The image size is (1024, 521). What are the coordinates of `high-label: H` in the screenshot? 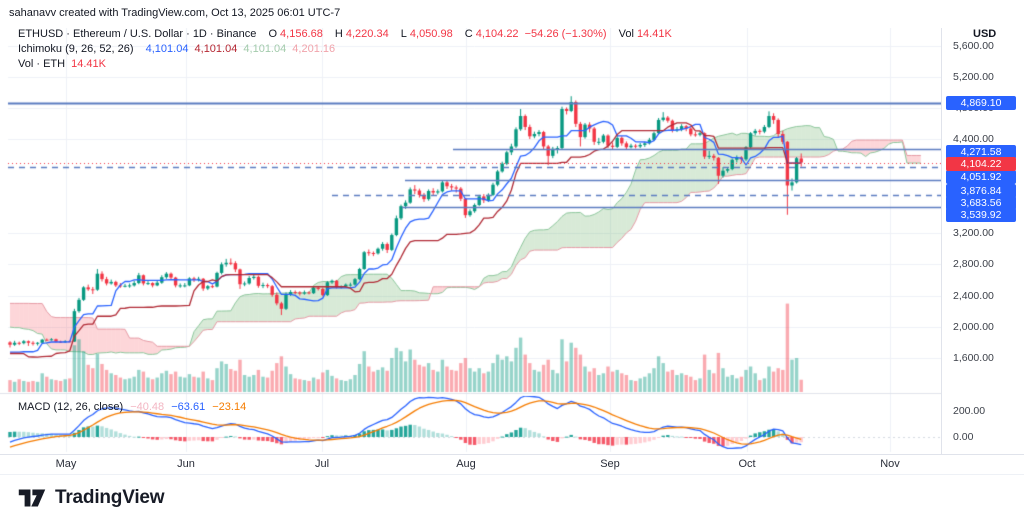 It's located at (338, 34).